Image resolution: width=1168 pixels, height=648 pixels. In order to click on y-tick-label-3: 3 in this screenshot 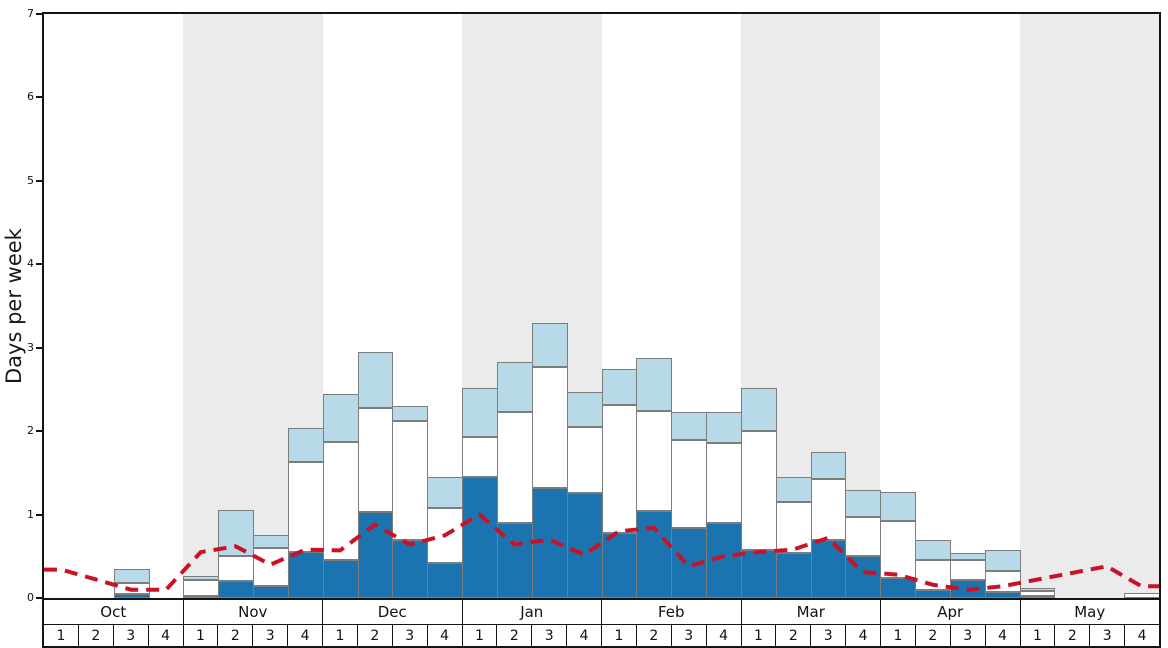, I will do `click(30, 347)`.